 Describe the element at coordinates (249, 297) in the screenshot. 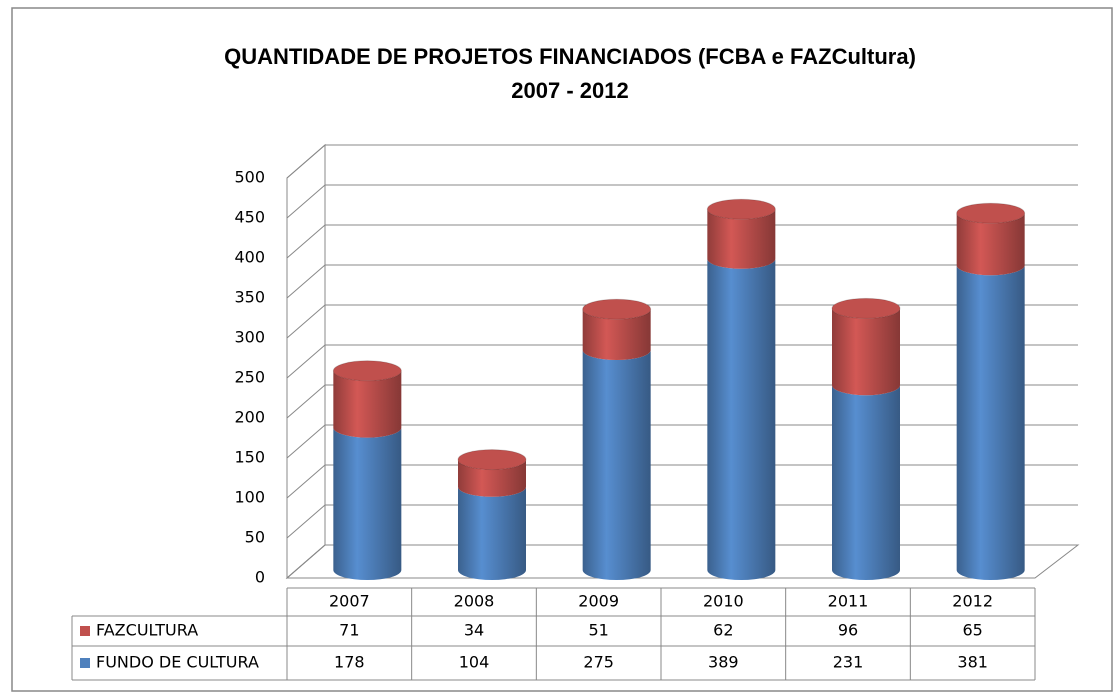

I see `y-tick-label: 350` at that location.